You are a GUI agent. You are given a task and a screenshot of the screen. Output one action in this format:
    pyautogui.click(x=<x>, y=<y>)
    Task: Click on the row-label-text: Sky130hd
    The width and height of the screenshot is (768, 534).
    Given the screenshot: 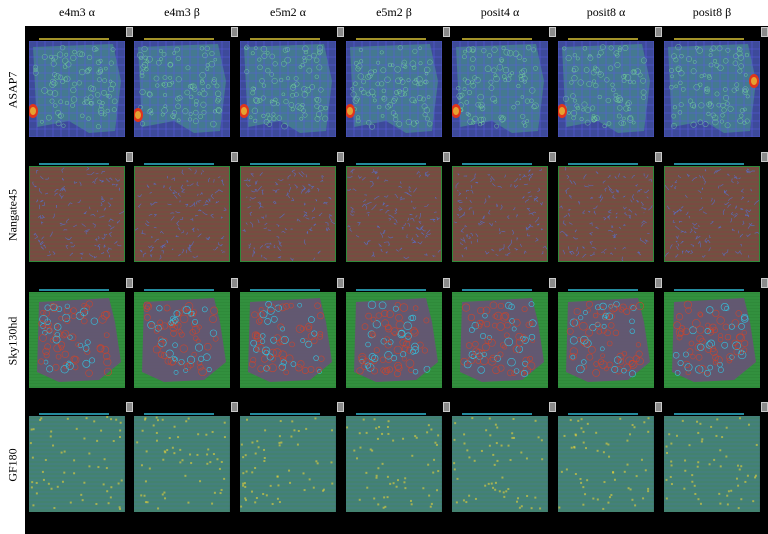 What is the action you would take?
    pyautogui.click(x=12, y=340)
    